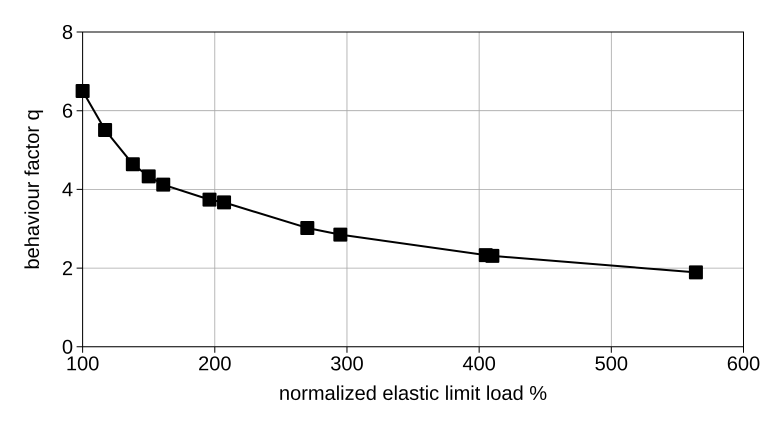 Image resolution: width=782 pixels, height=431 pixels. What do you see at coordinates (479, 363) in the screenshot?
I see `x-tick-label: 400` at bounding box center [479, 363].